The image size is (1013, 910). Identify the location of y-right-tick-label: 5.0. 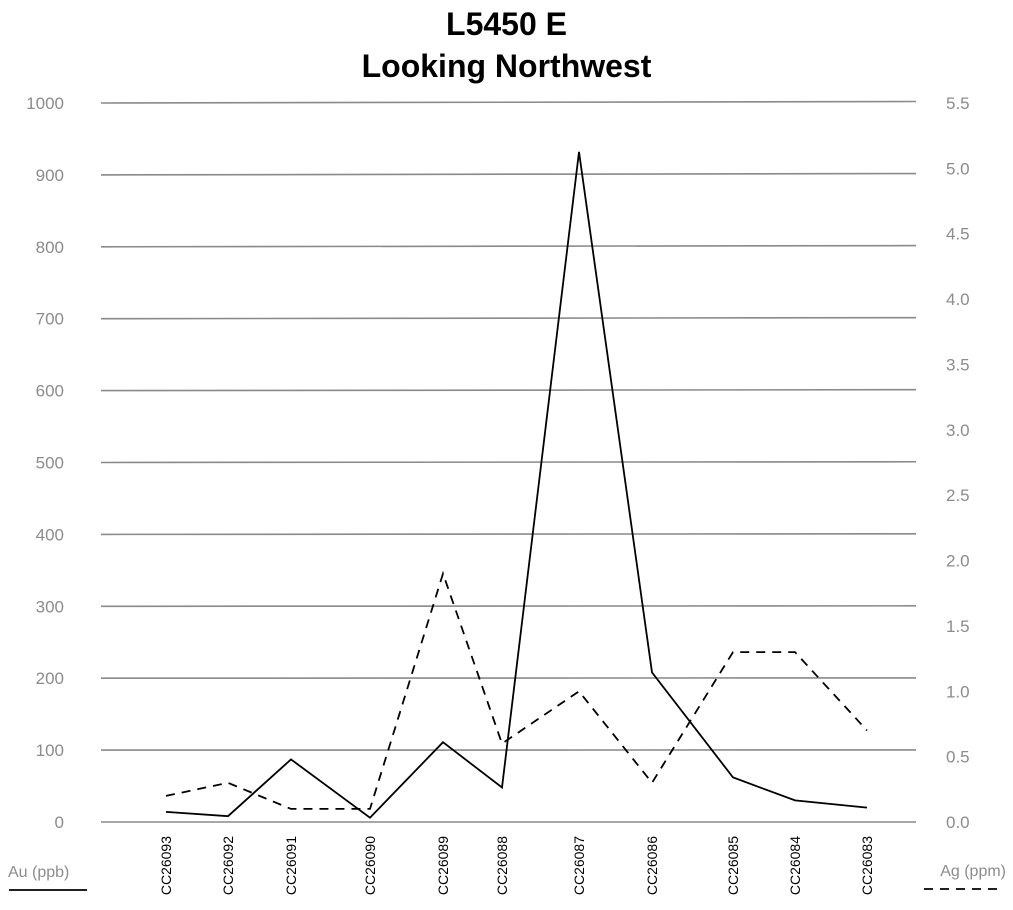
(958, 168).